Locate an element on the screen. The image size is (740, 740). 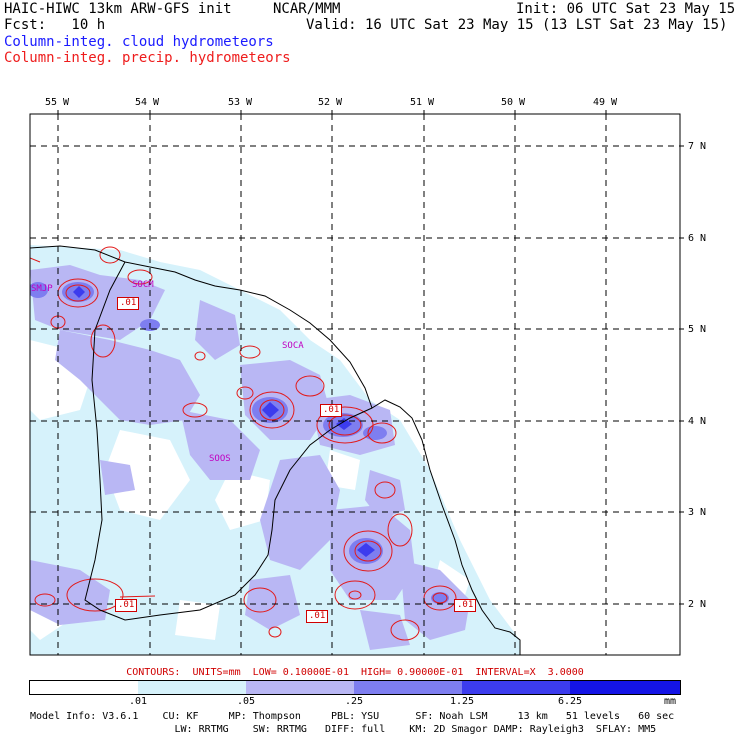
station-label: SMJP is located at coordinates (42, 289).